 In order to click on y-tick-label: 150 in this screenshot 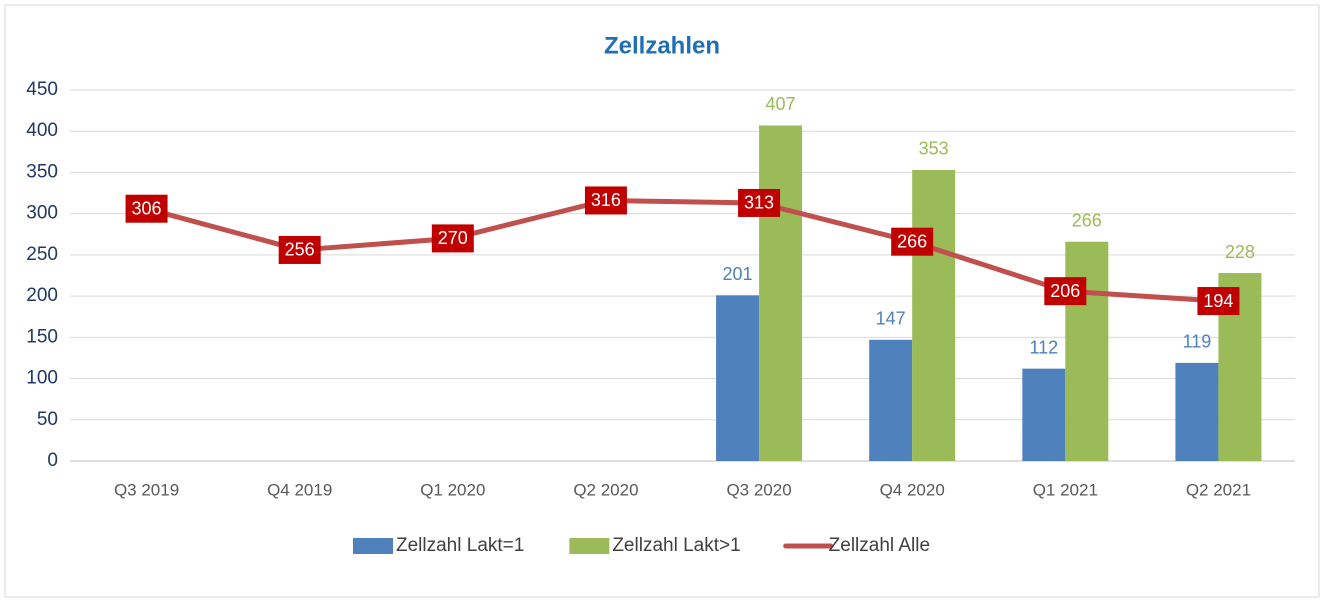, I will do `click(42, 336)`.